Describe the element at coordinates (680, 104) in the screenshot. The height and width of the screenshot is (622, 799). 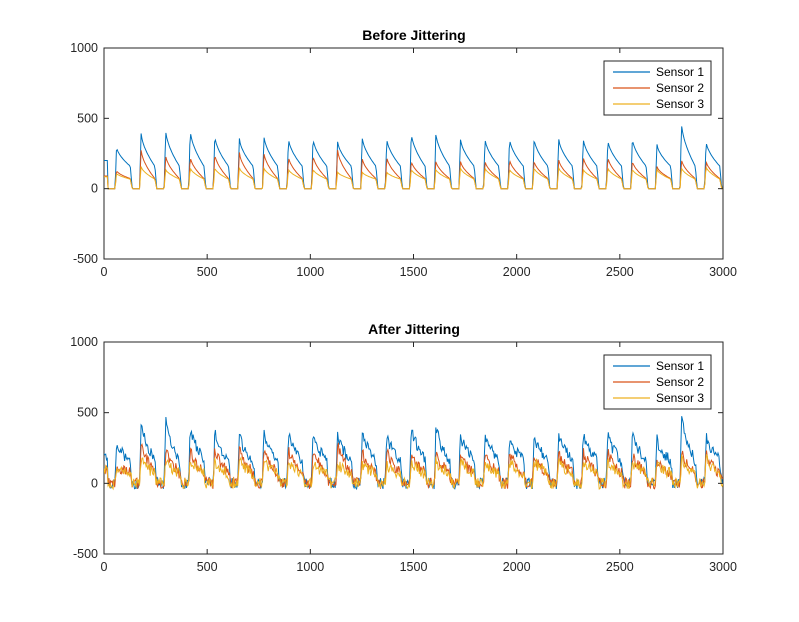
I see `legend-label-sensor-3-before: Sensor 3` at that location.